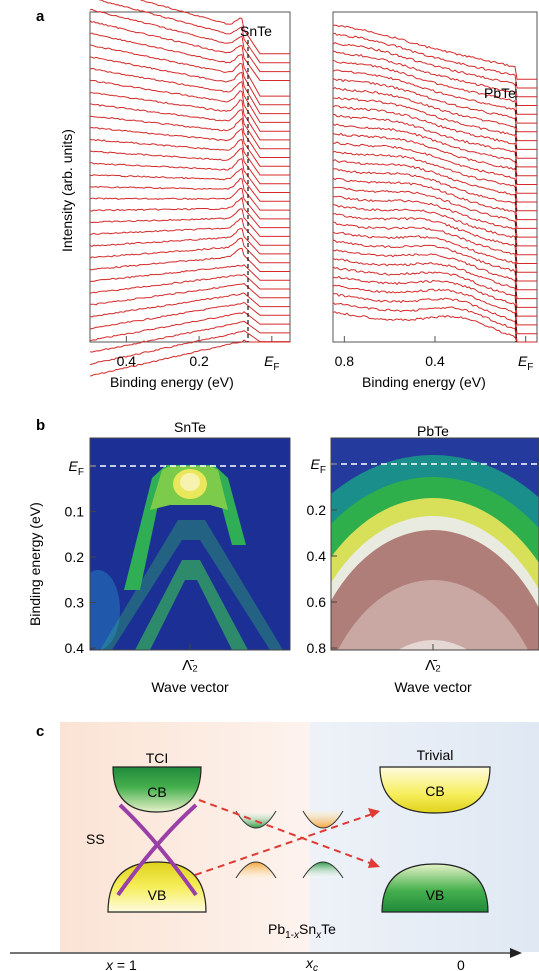 Image resolution: width=539 pixels, height=971 pixels. What do you see at coordinates (424, 382) in the screenshot?
I see `panel-a-right-xlabel: Binding energy (eV)` at bounding box center [424, 382].